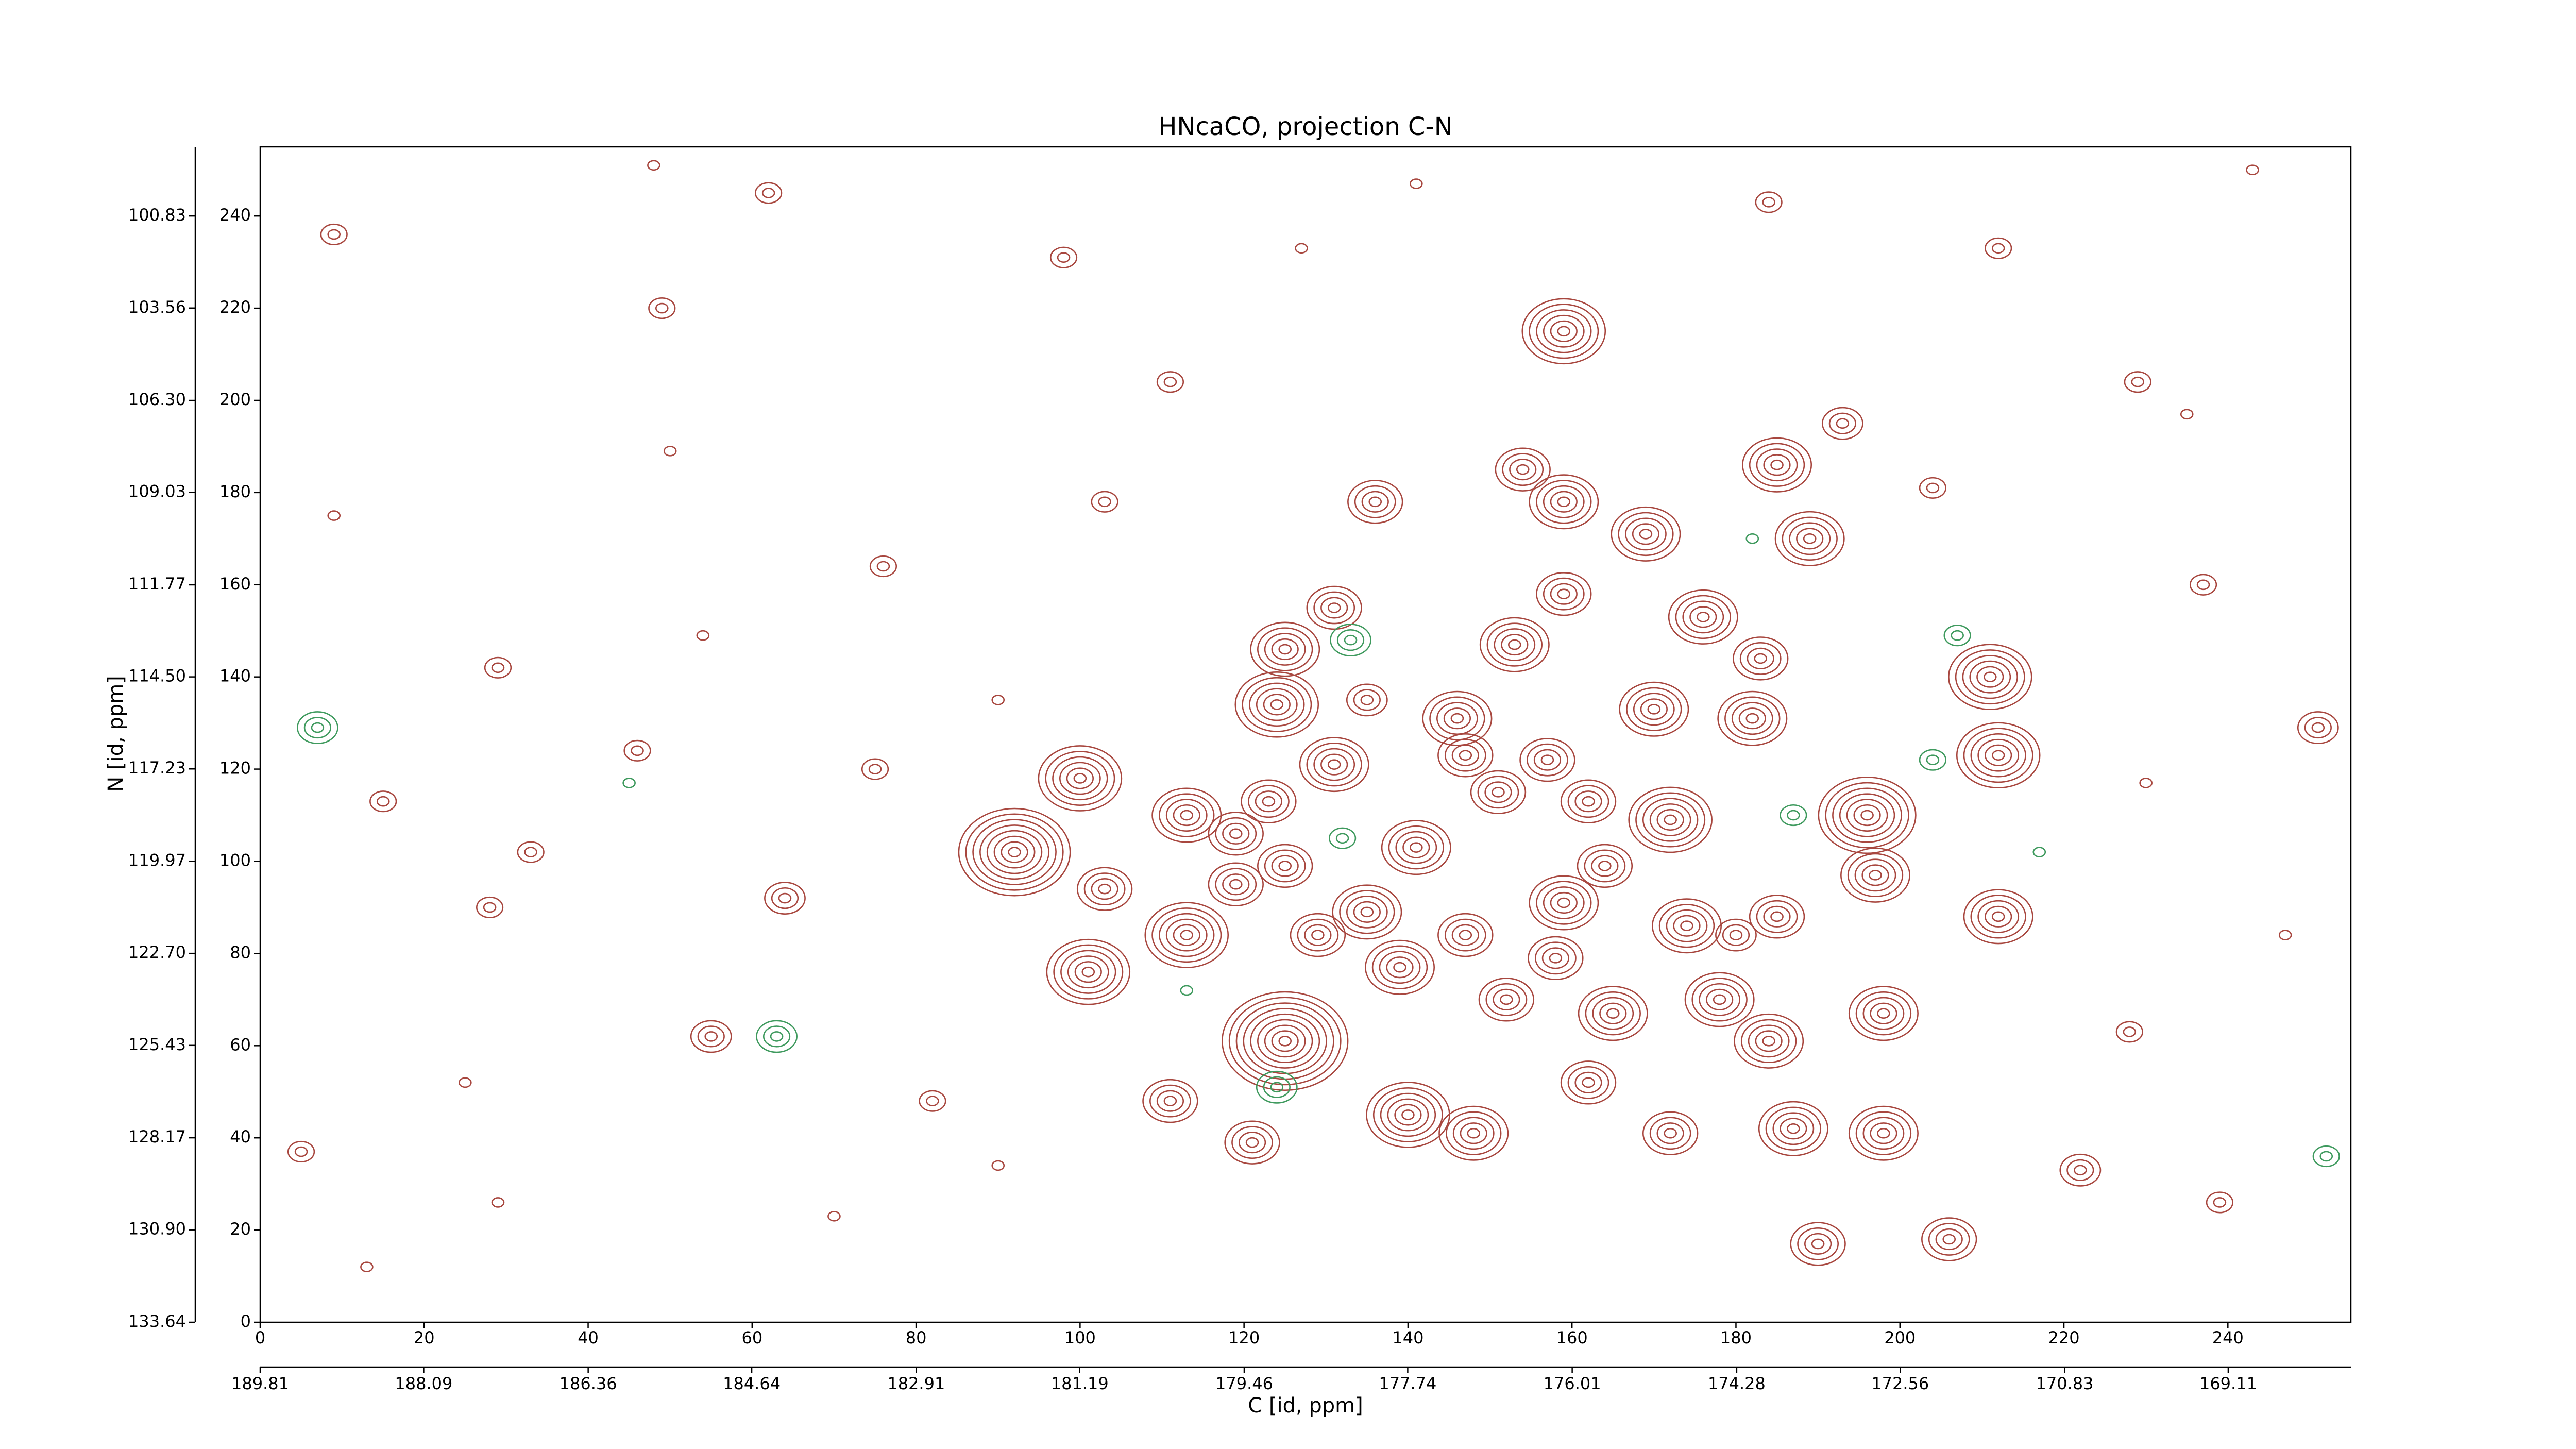  What do you see at coordinates (157, 399) in the screenshot?
I see `y2-tick-label: 106.30` at bounding box center [157, 399].